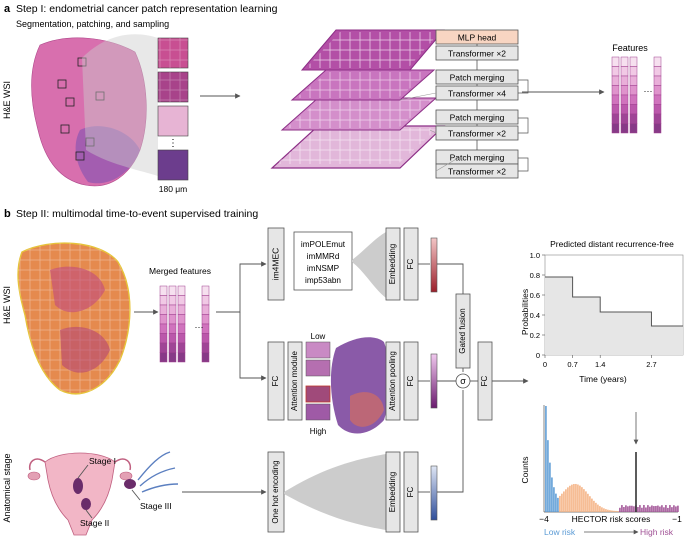 The width and height of the screenshot is (685, 547). Describe the element at coordinates (199, 327) in the screenshot. I see `merged-dots: ···` at that location.